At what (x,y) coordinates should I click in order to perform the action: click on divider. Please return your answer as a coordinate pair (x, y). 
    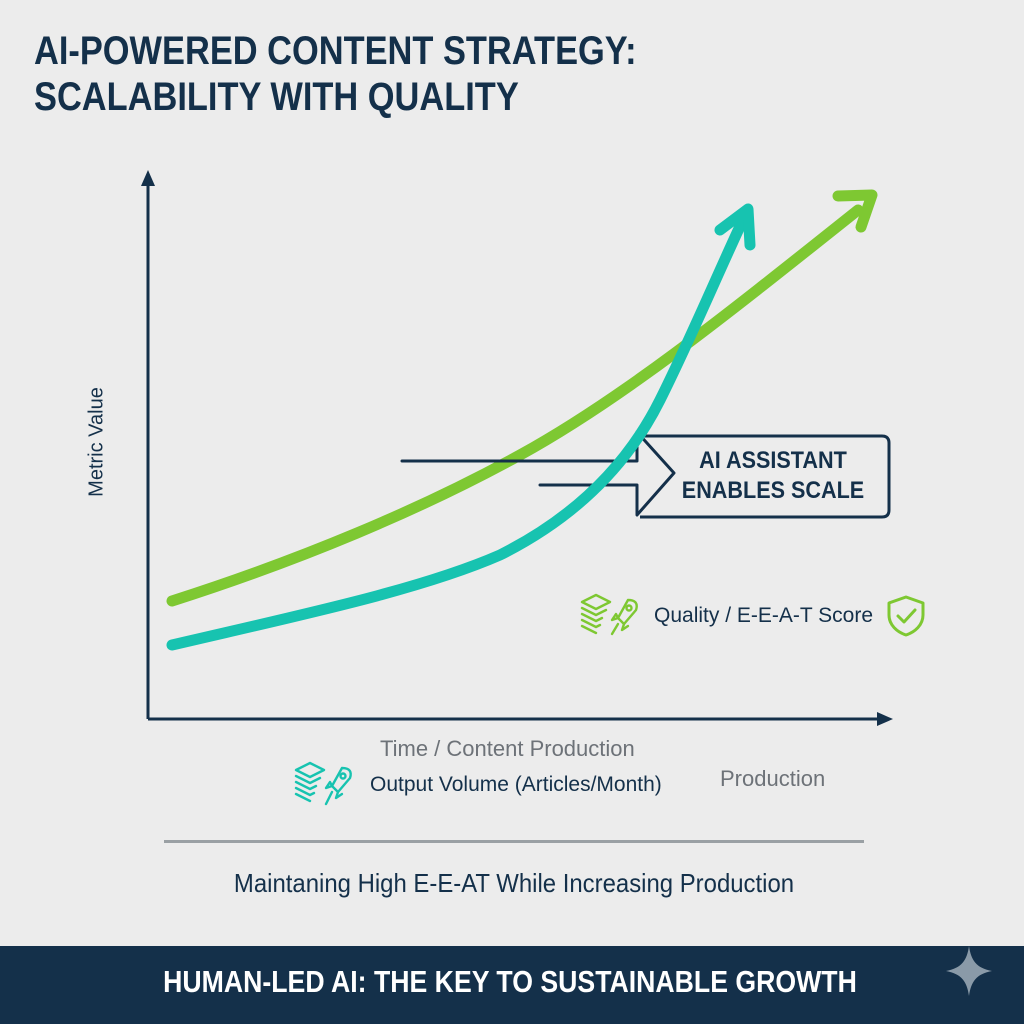
    Looking at the image, I should click on (514, 841).